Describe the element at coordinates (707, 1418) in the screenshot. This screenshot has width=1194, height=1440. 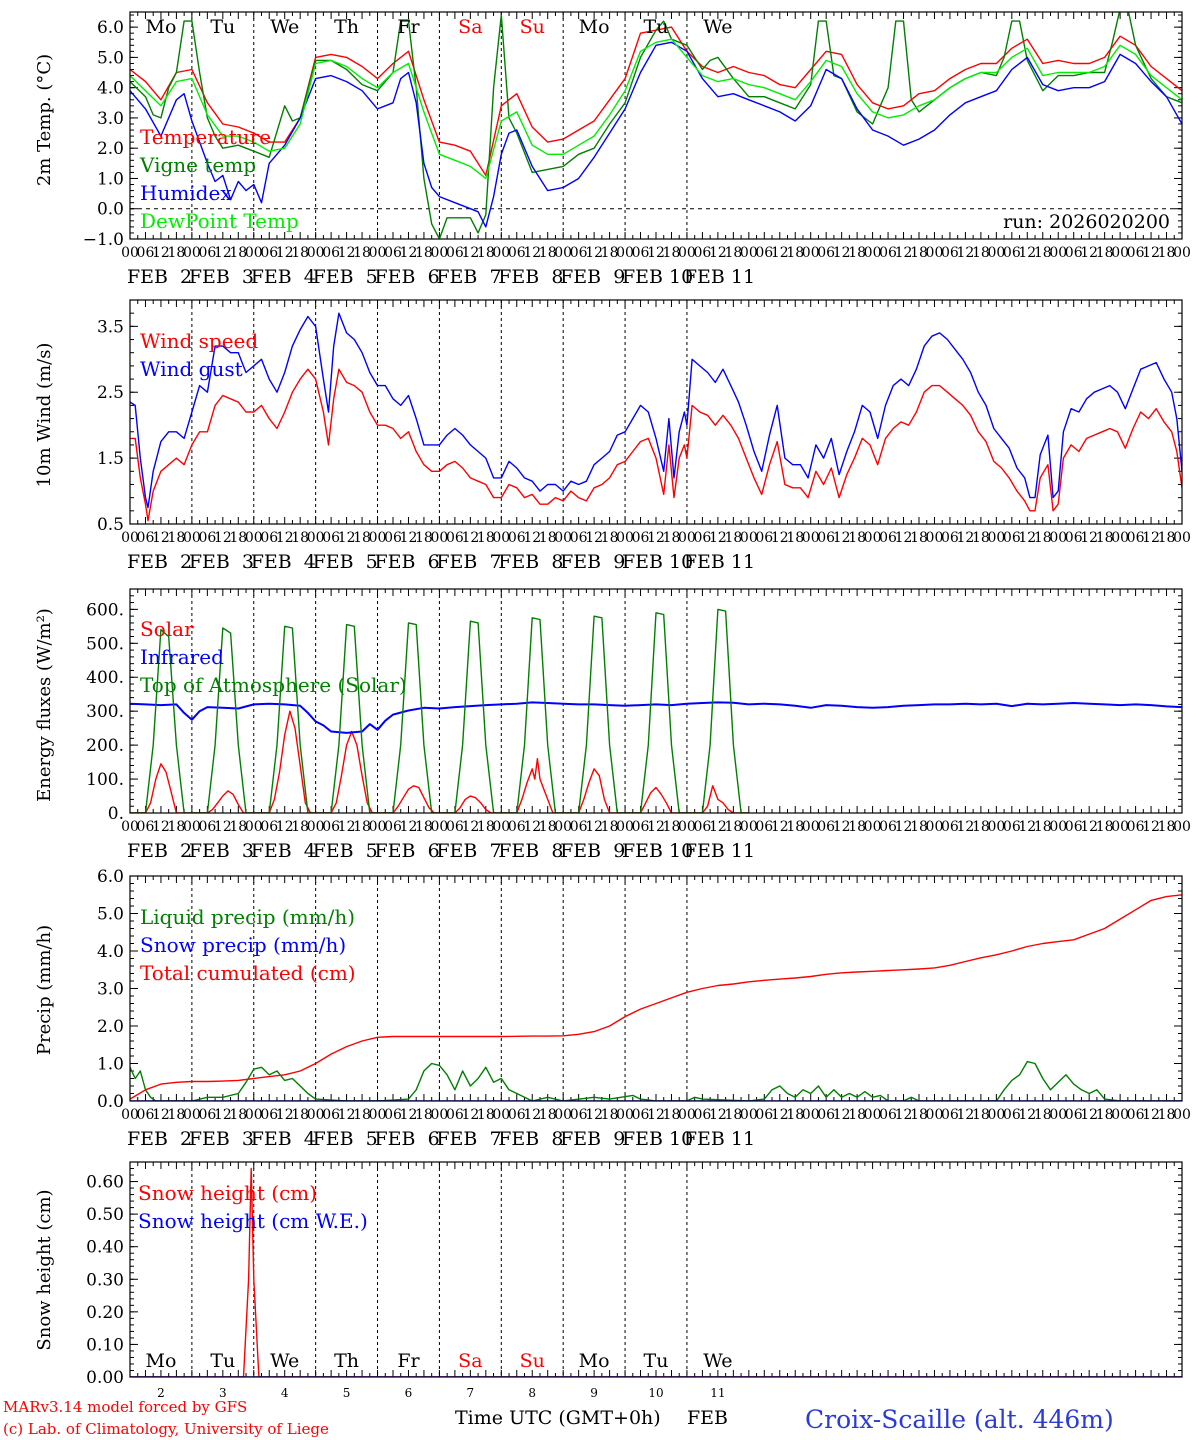
I see `month-label: FEB` at that location.